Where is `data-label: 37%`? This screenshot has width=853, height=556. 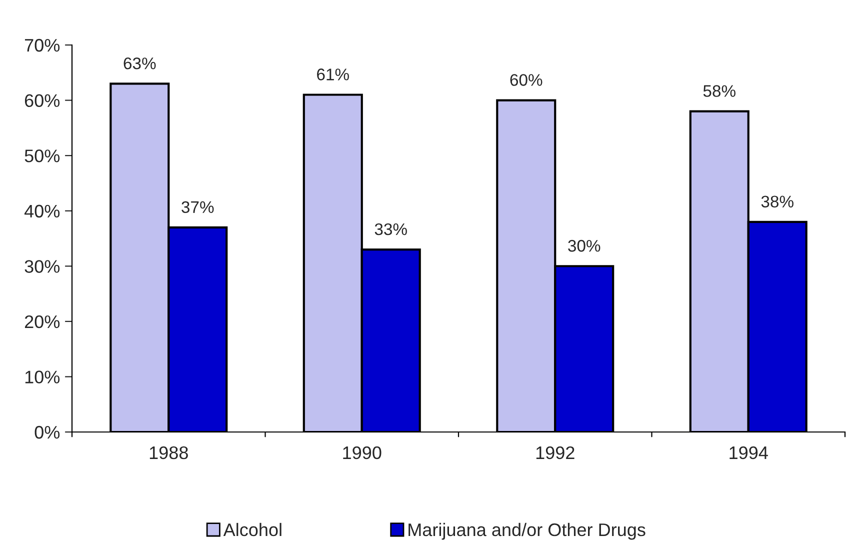
data-label: 37% is located at coordinates (198, 207).